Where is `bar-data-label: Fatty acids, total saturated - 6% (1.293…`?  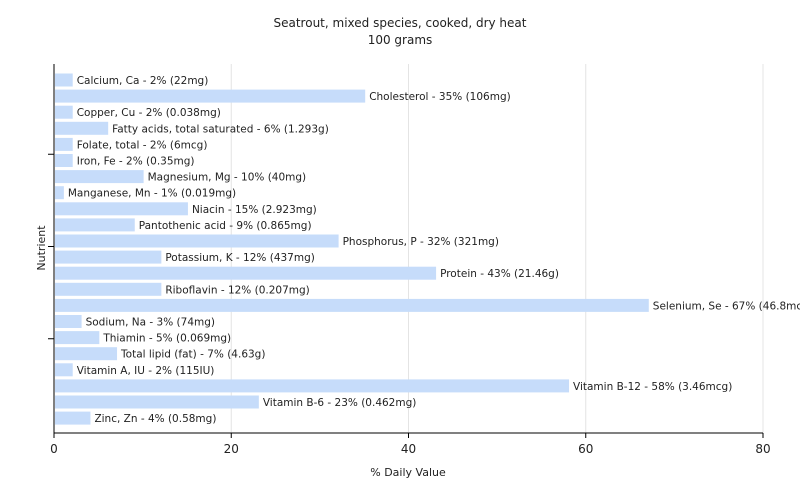
bar-data-label: Fatty acids, total saturated - 6% (1.293… is located at coordinates (220, 129).